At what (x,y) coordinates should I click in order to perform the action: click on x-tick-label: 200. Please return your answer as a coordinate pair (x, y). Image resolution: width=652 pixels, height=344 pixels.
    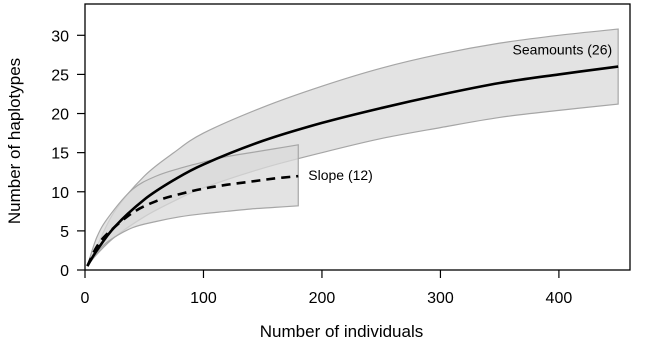
    Looking at the image, I should click on (322, 298).